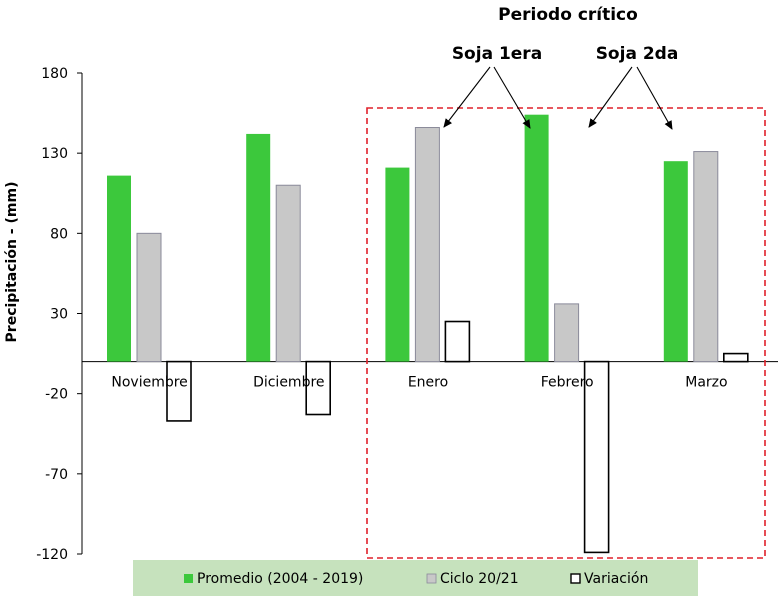 The height and width of the screenshot is (600, 778). What do you see at coordinates (56, 395) in the screenshot?
I see `y-tick-label: -20` at bounding box center [56, 395].